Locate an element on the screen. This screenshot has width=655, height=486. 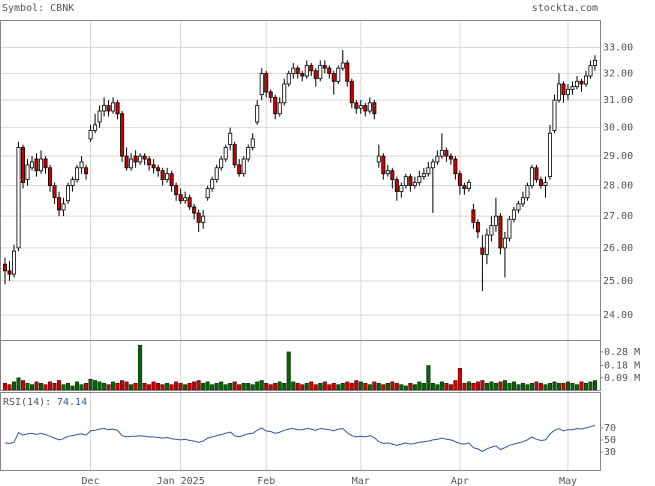
volume-tick-label: 0.09 M is located at coordinates (622, 378).